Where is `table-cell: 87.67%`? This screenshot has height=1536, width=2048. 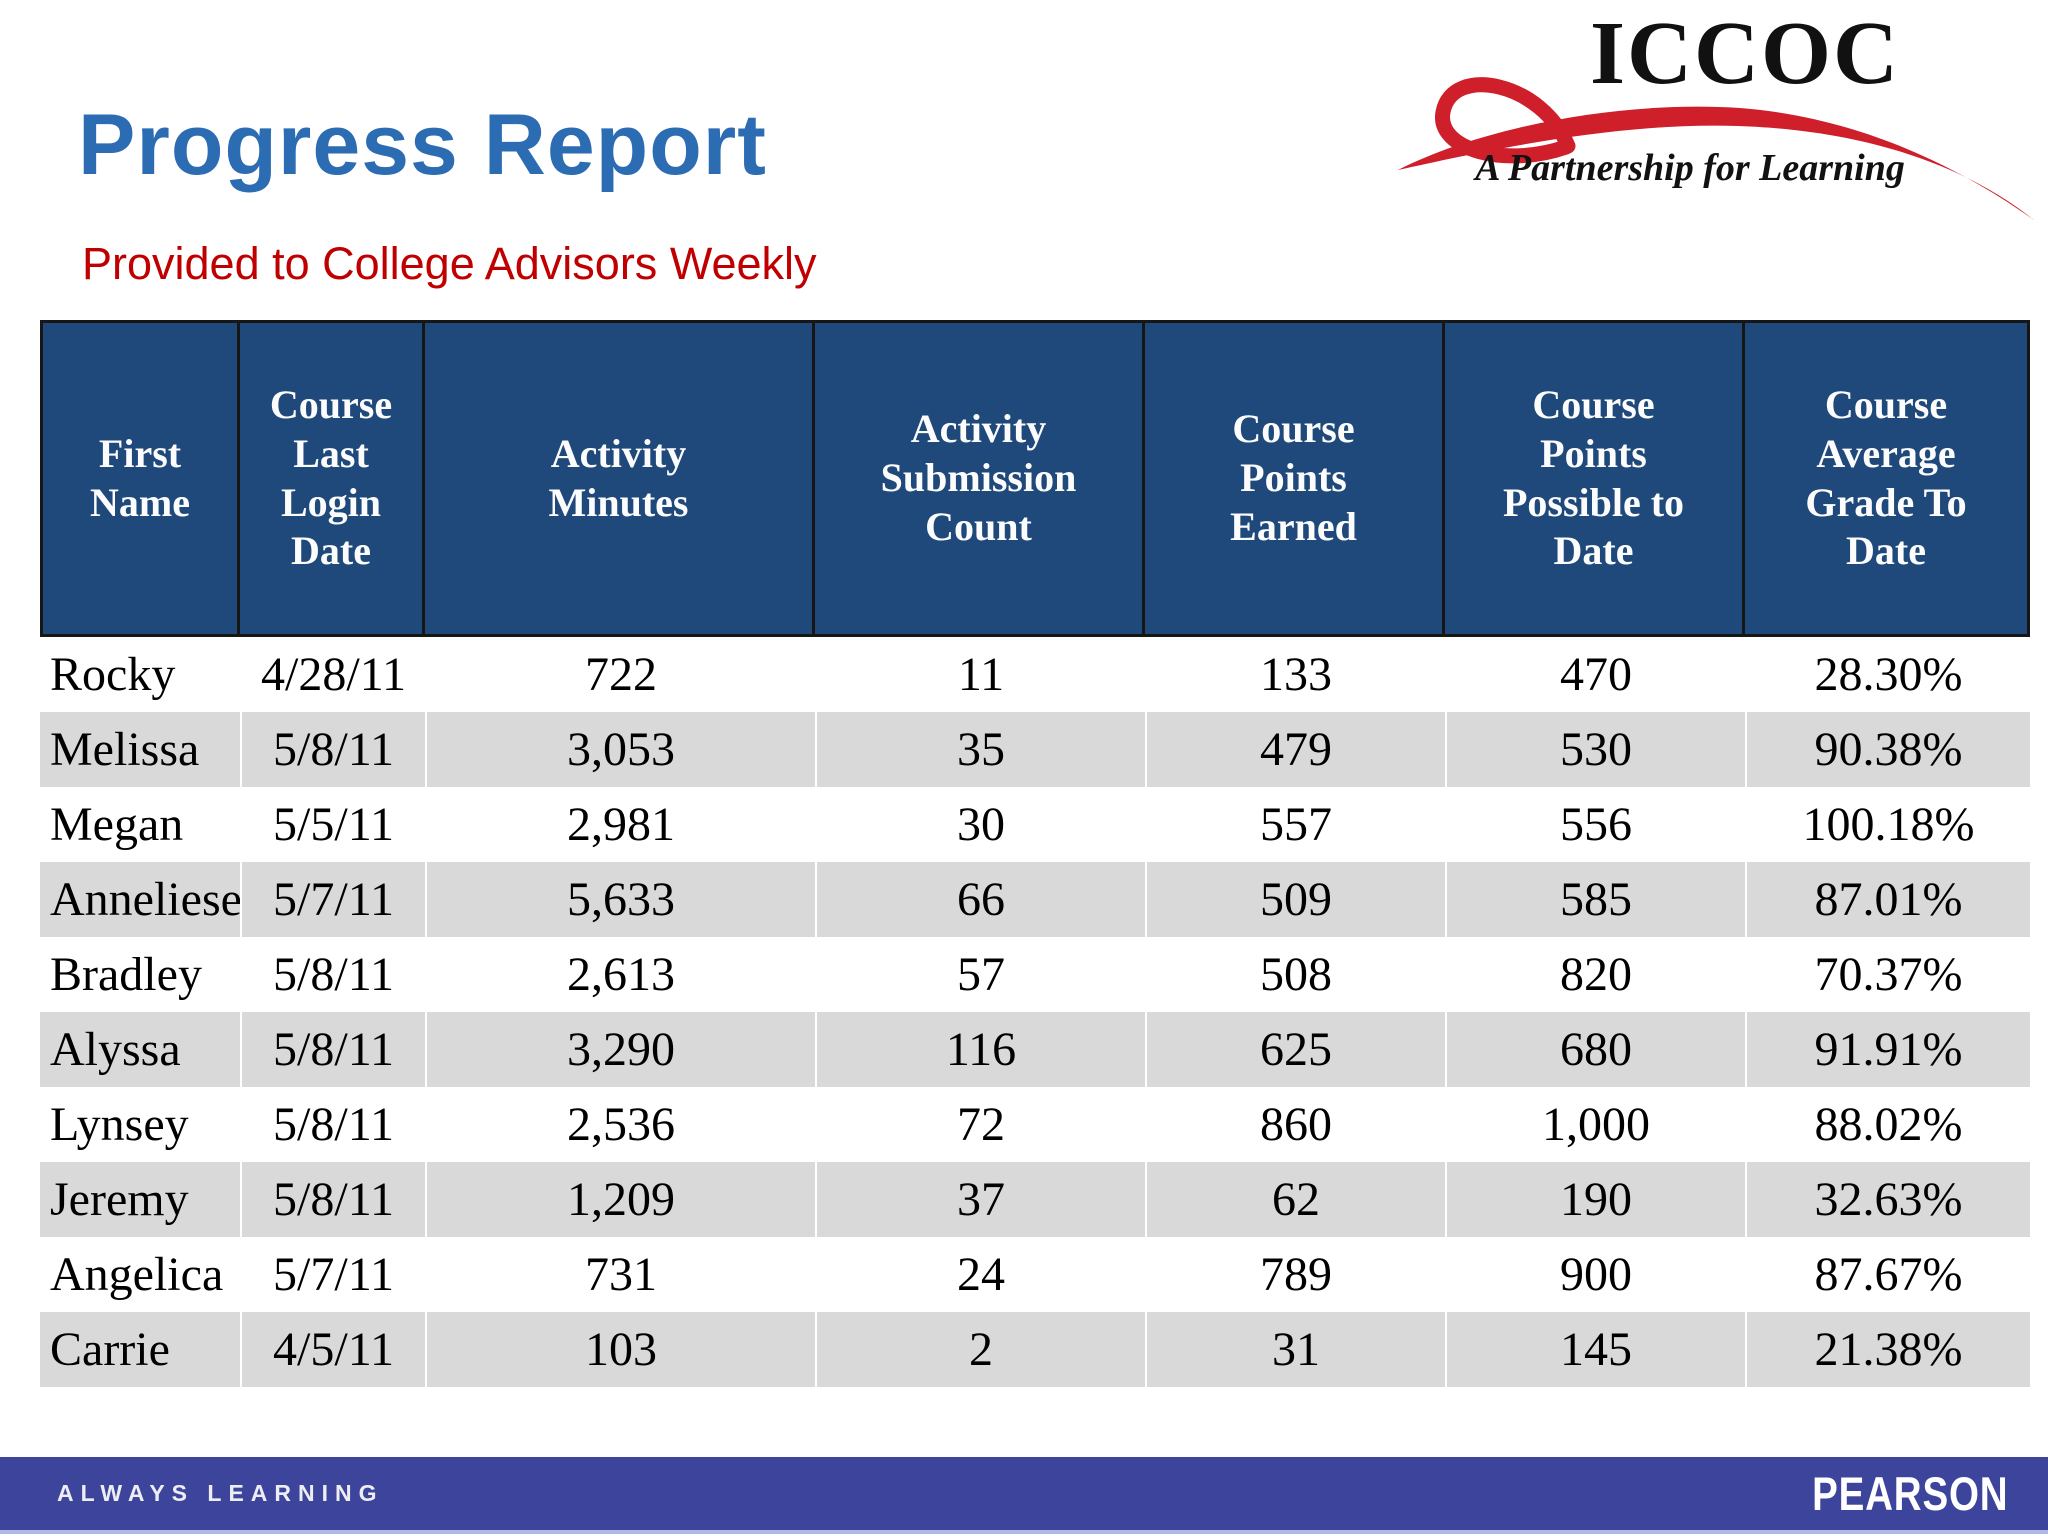
table-cell: 87.67% is located at coordinates (1887, 1274).